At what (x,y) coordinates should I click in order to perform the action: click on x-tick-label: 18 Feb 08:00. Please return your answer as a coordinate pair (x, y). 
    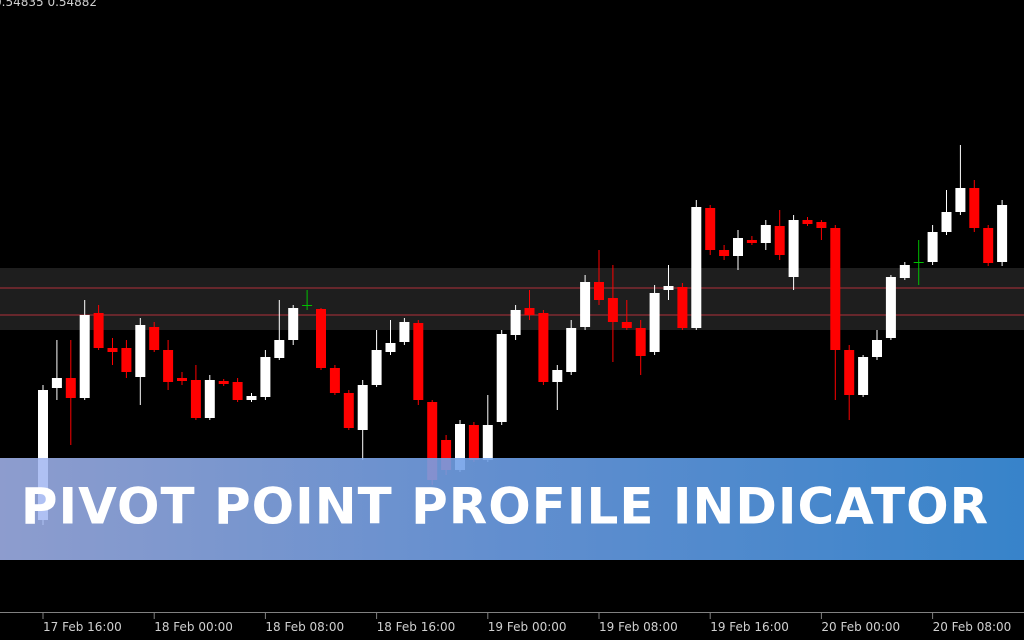
    Looking at the image, I should click on (304, 627).